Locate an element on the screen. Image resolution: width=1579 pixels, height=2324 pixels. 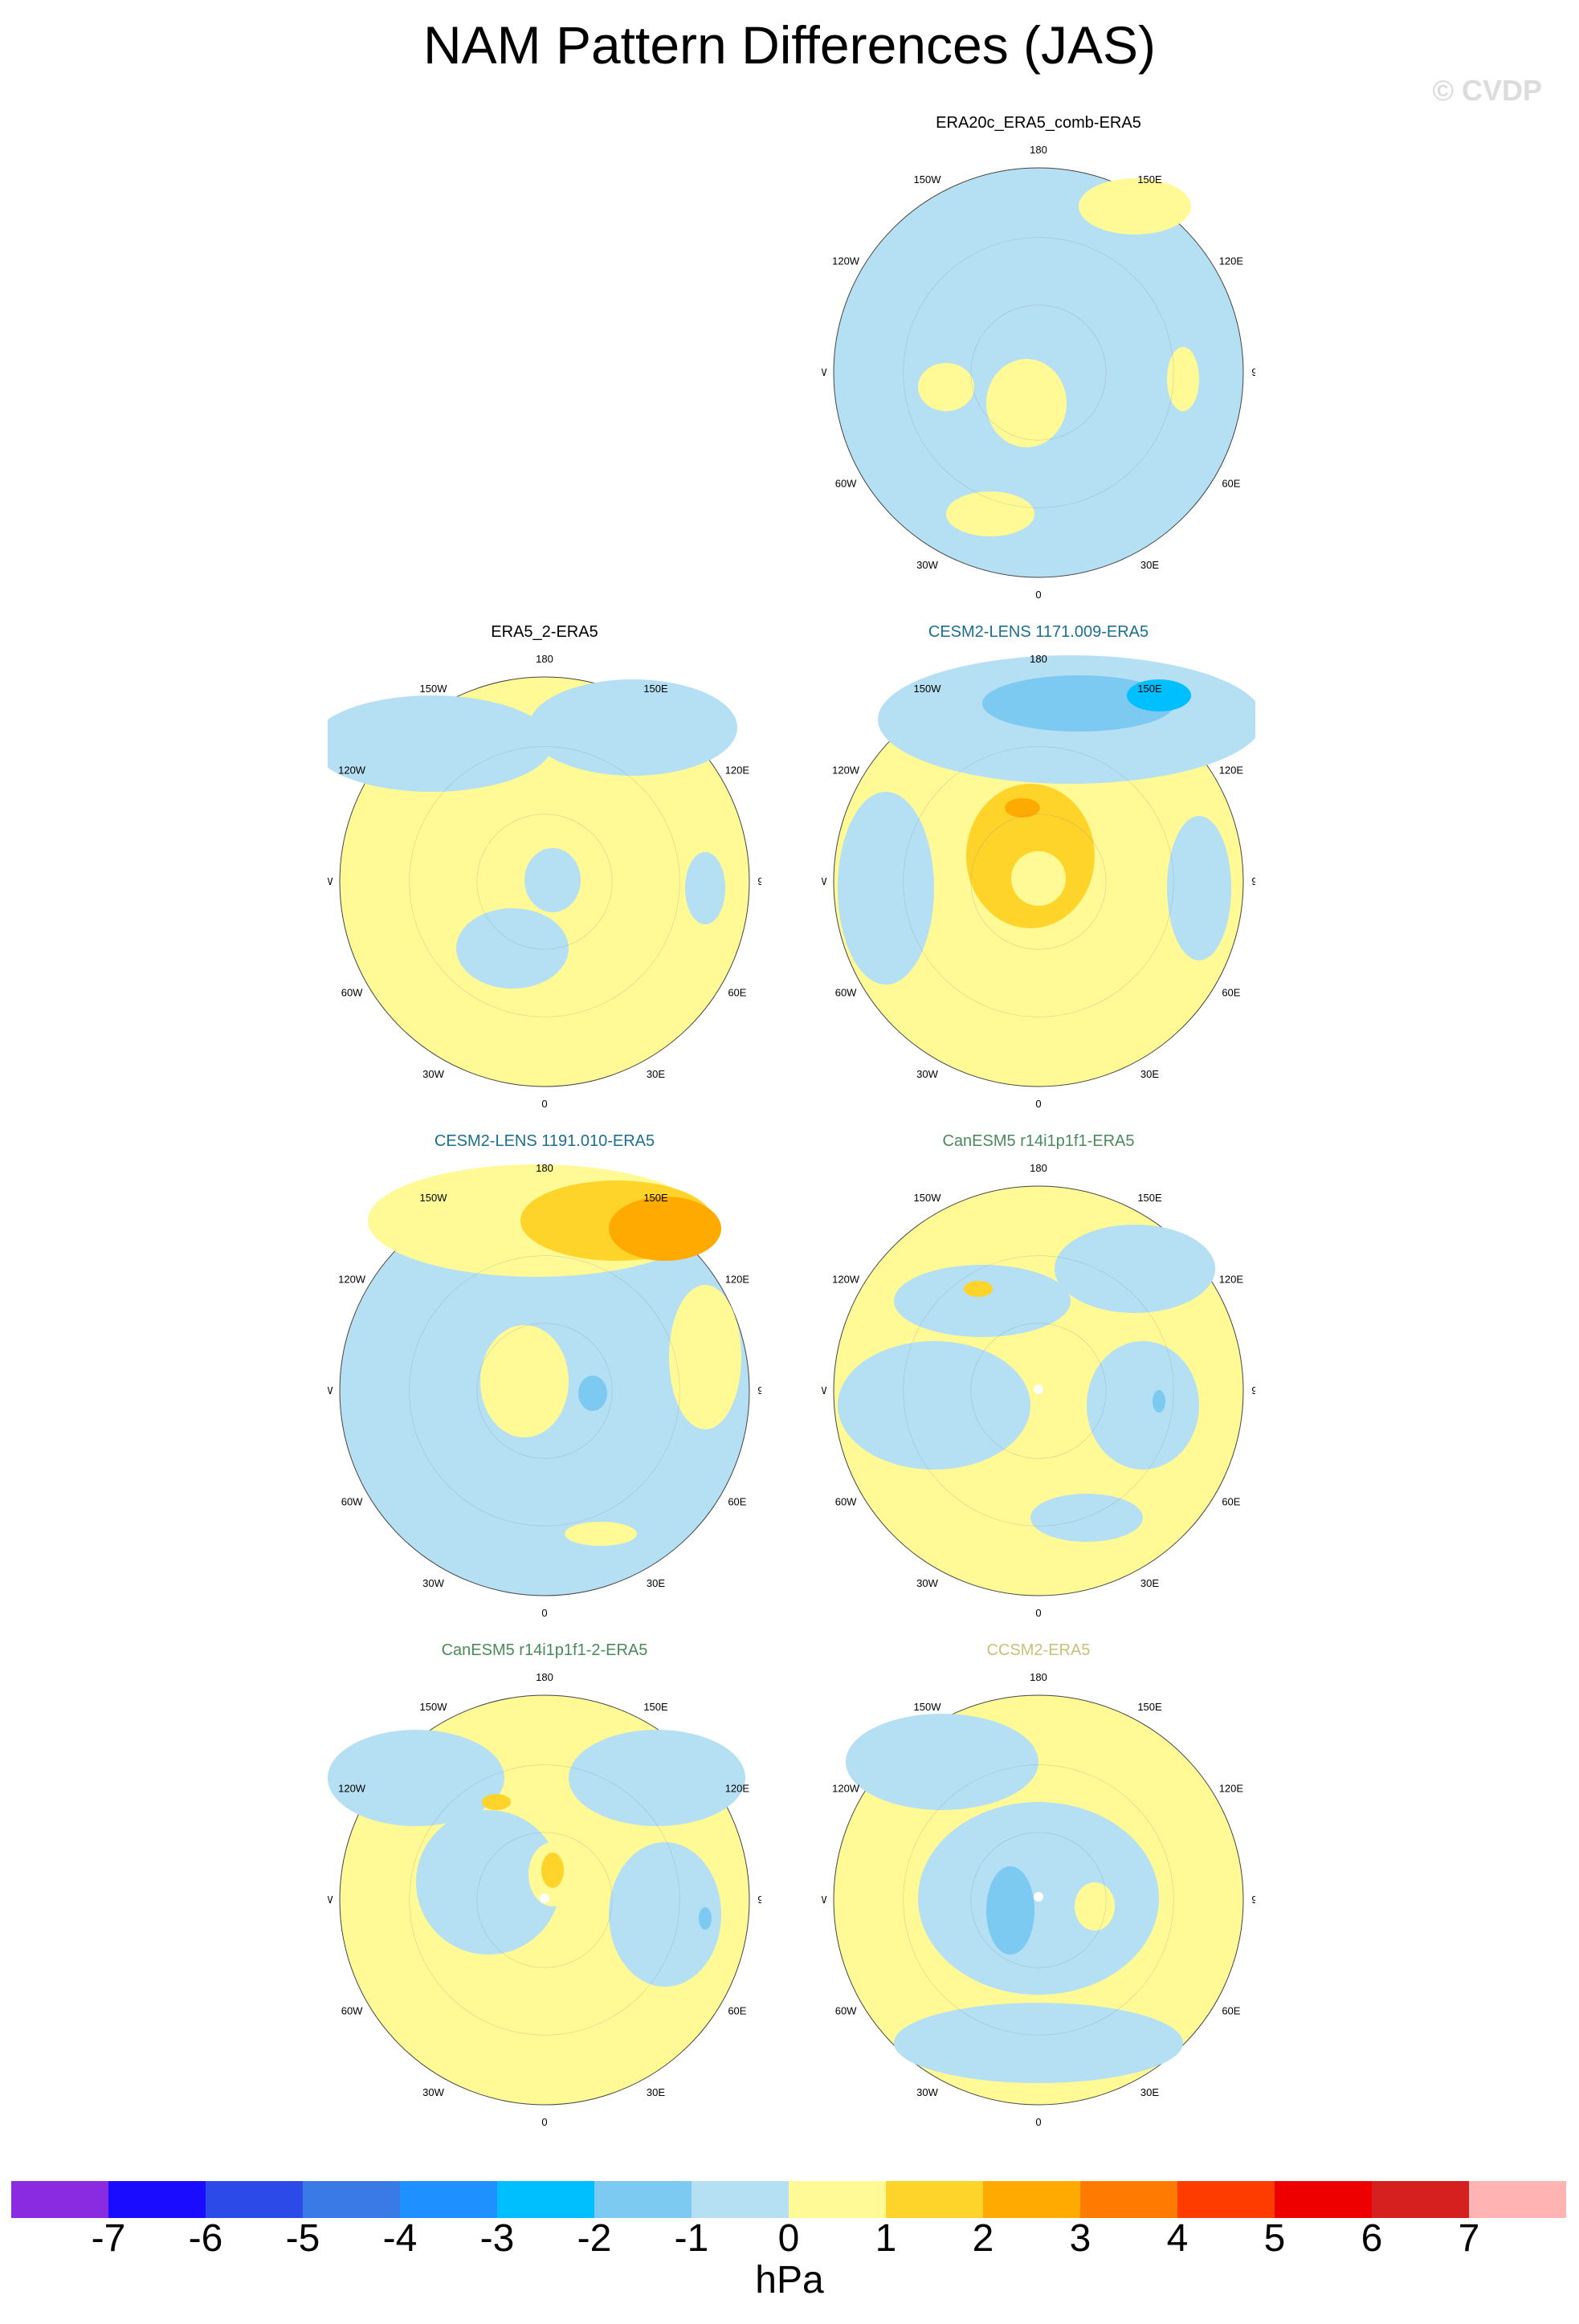
colorbar-tick-label: -4 is located at coordinates (400, 2239).